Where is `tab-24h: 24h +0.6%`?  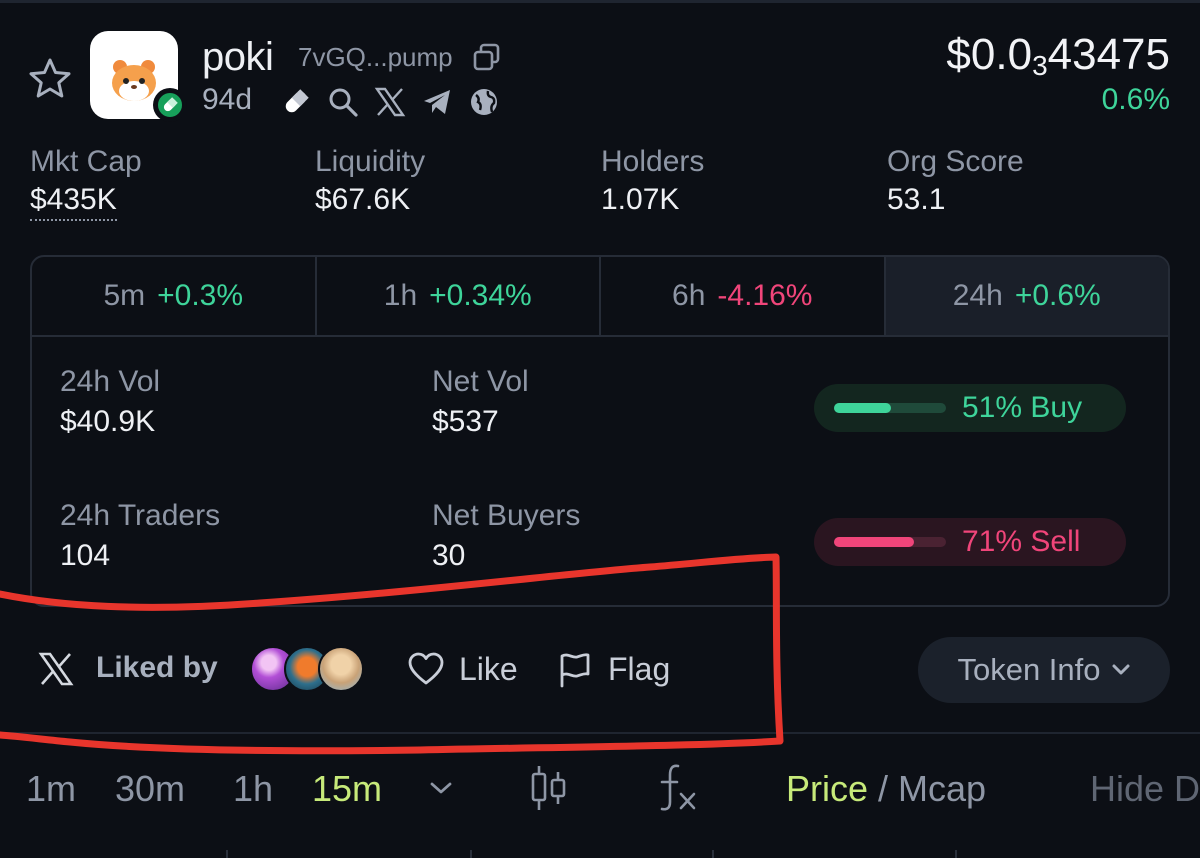 tab-24h: 24h +0.6% is located at coordinates (1026, 296).